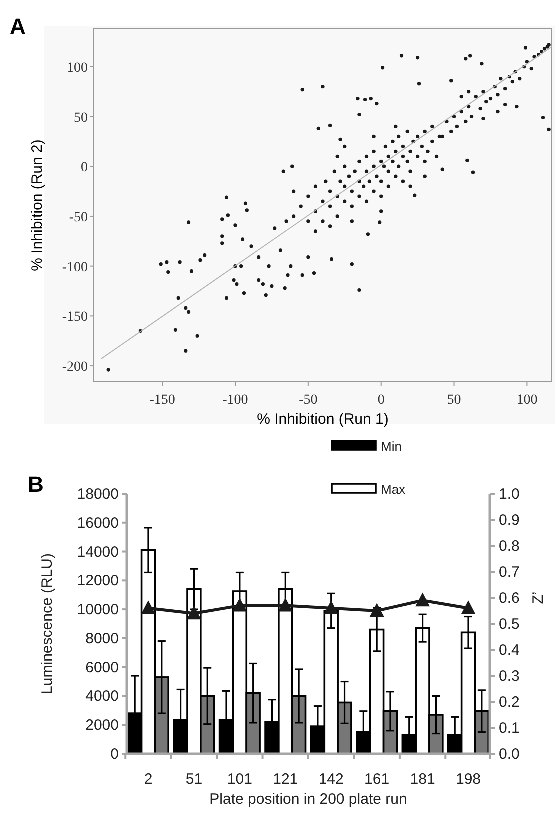  I want to click on x-tick-label: 100, so click(527, 400).